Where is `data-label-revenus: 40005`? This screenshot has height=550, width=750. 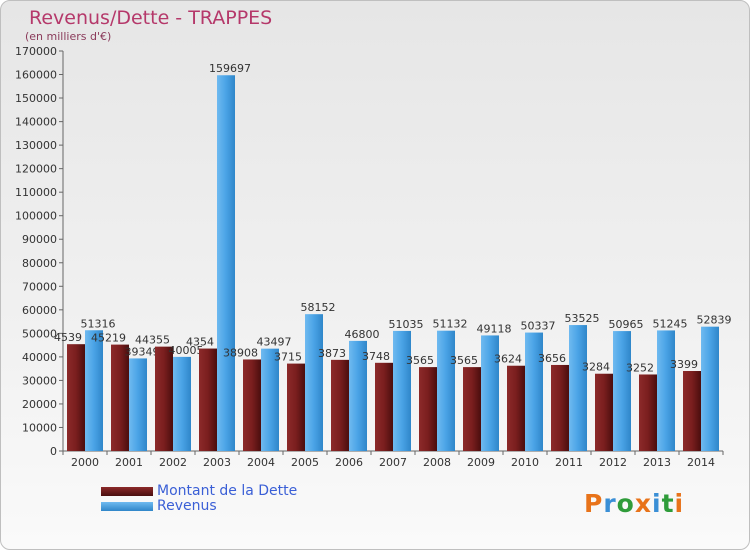 data-label-revenus: 40005 is located at coordinates (186, 350).